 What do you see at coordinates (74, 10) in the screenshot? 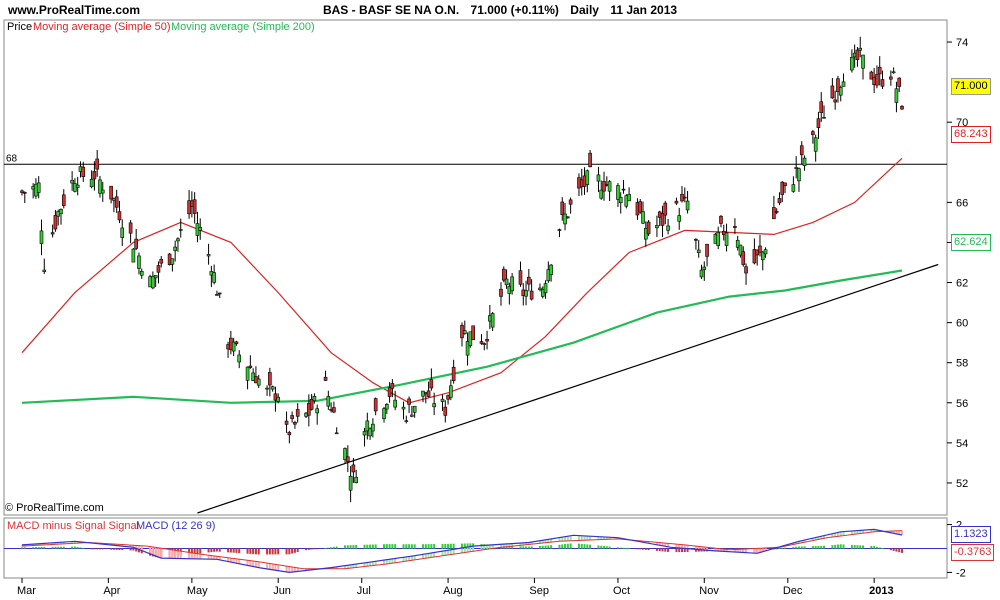
I see `site-name: www.ProRealTime.com` at bounding box center [74, 10].